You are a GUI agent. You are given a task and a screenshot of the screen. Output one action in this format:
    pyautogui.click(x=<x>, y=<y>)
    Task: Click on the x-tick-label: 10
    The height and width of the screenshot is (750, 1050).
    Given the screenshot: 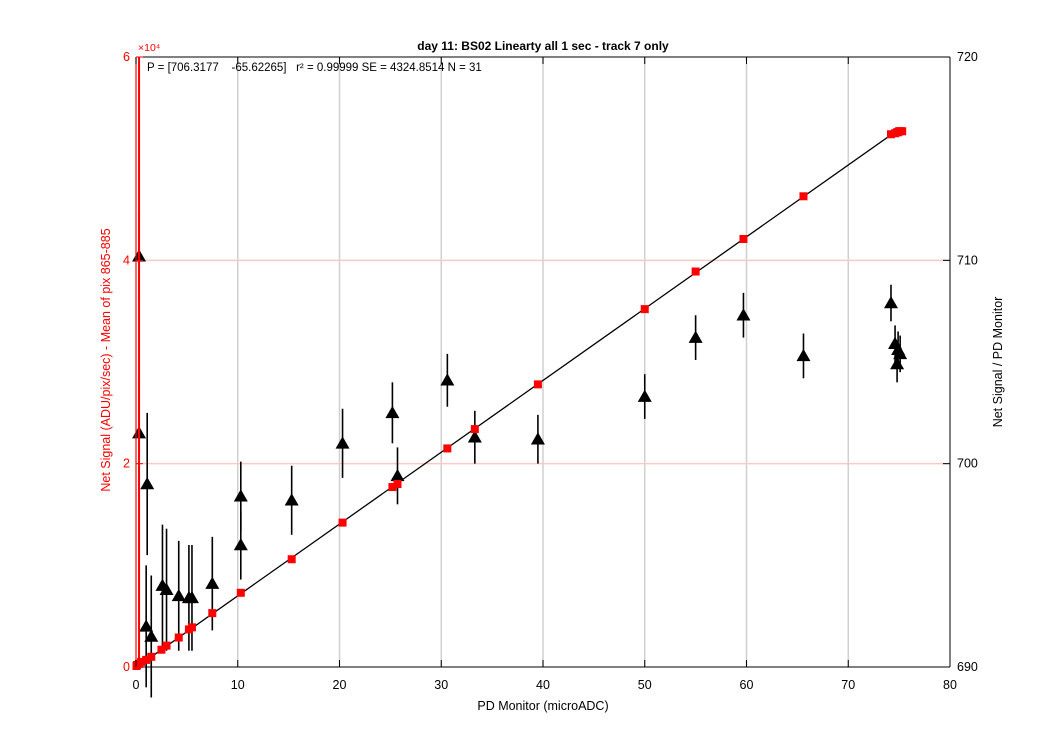 What is the action you would take?
    pyautogui.click(x=238, y=685)
    